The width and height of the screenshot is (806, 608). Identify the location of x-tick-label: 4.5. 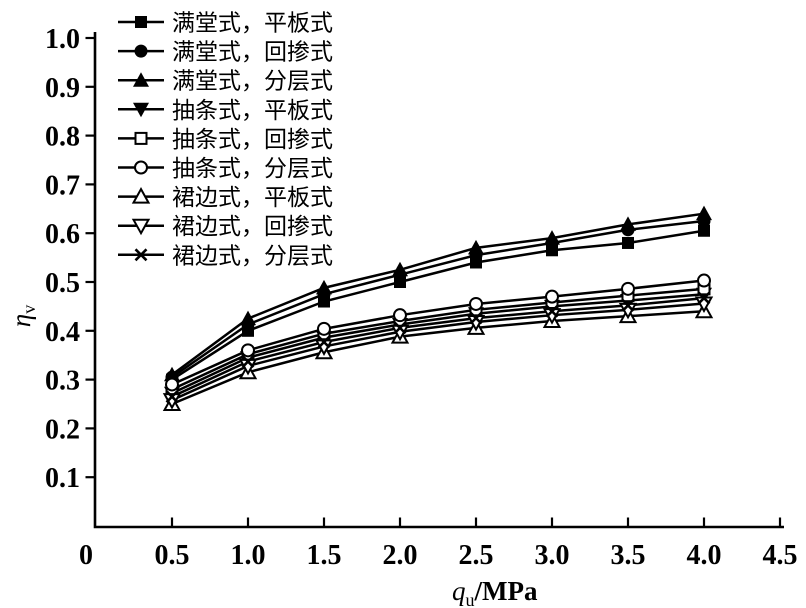
(780, 555).